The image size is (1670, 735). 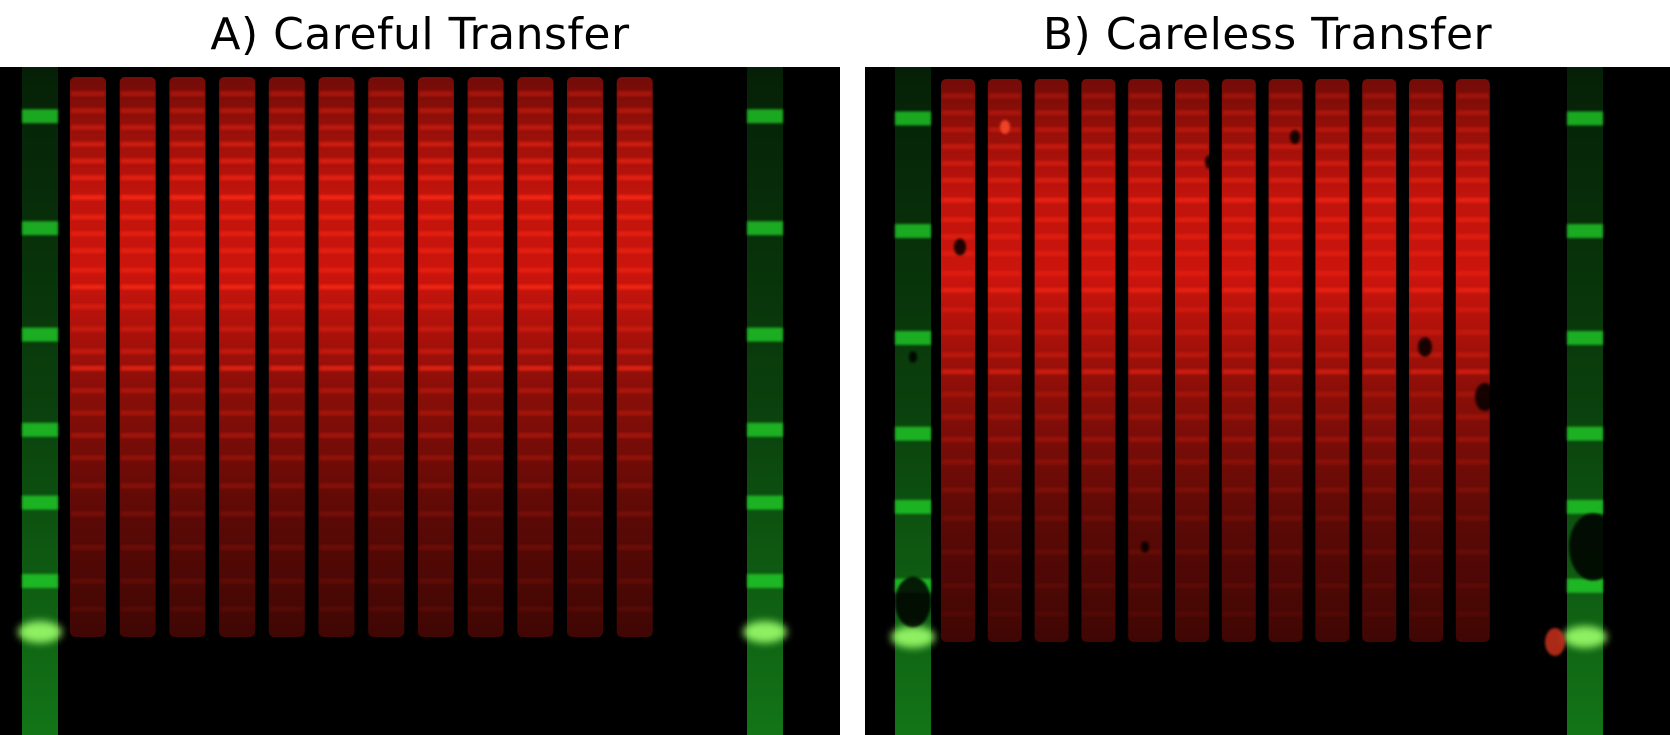 What do you see at coordinates (1267, 34) in the screenshot?
I see `panel-b-title: B) Careless Transfer` at bounding box center [1267, 34].